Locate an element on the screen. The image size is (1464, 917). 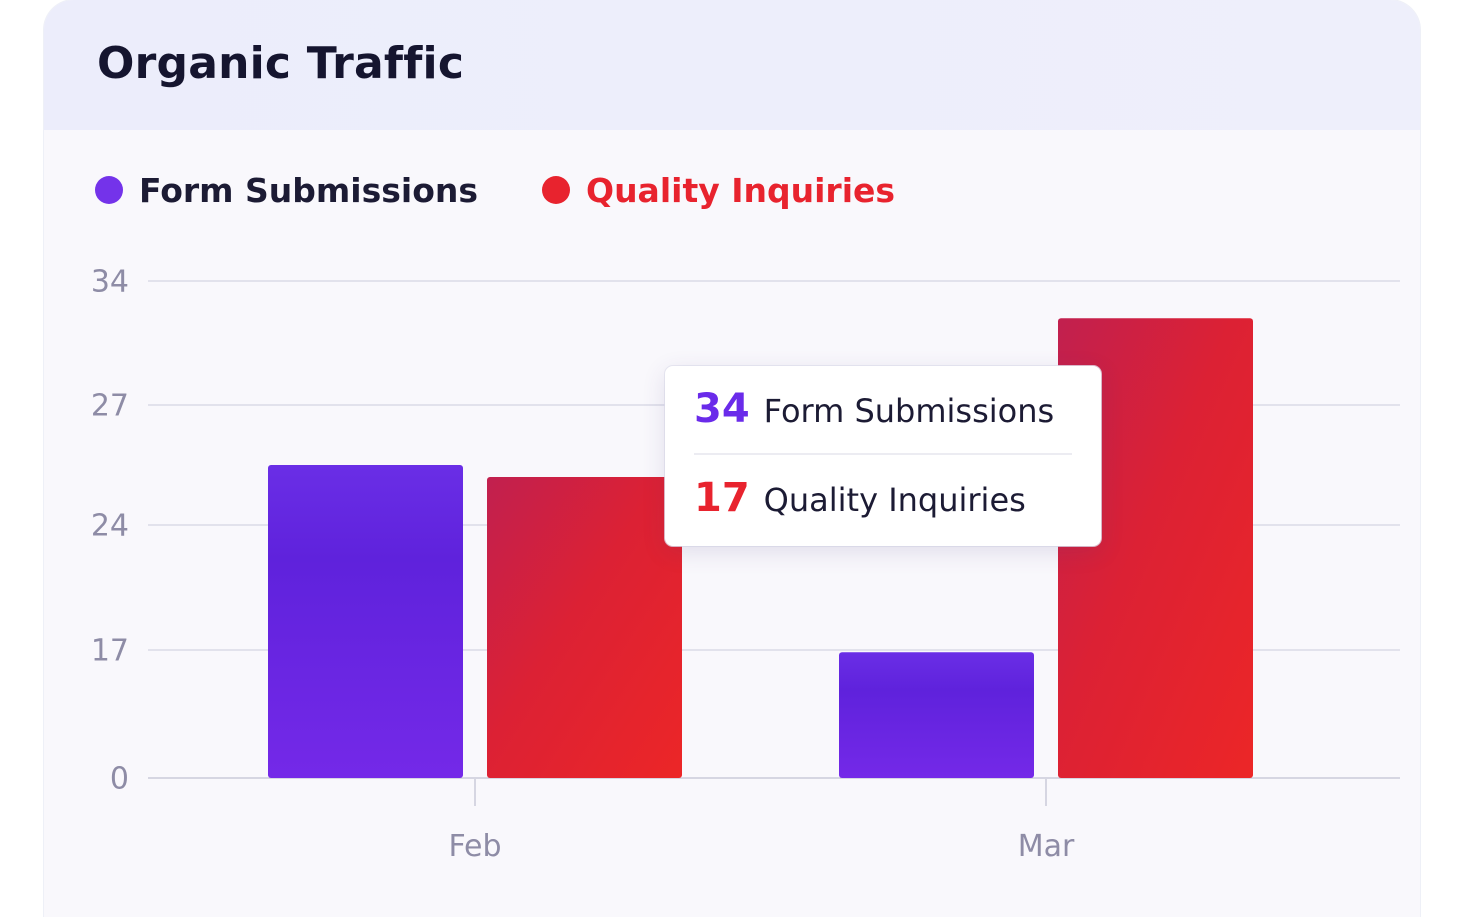
x-tick-label: Mar is located at coordinates (1046, 846).